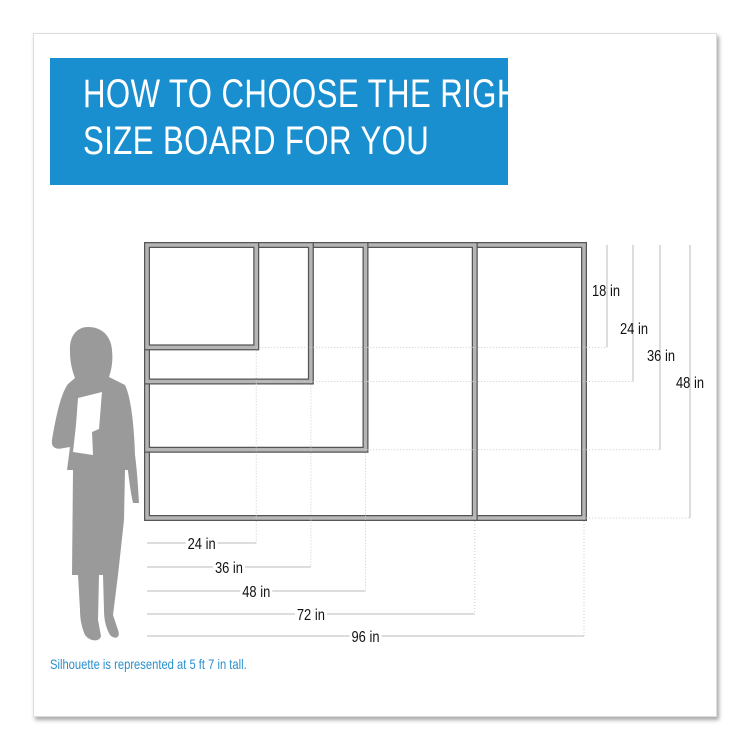 The width and height of the screenshot is (750, 750). Describe the element at coordinates (87, 423) in the screenshot. I see `folder-icon` at that location.